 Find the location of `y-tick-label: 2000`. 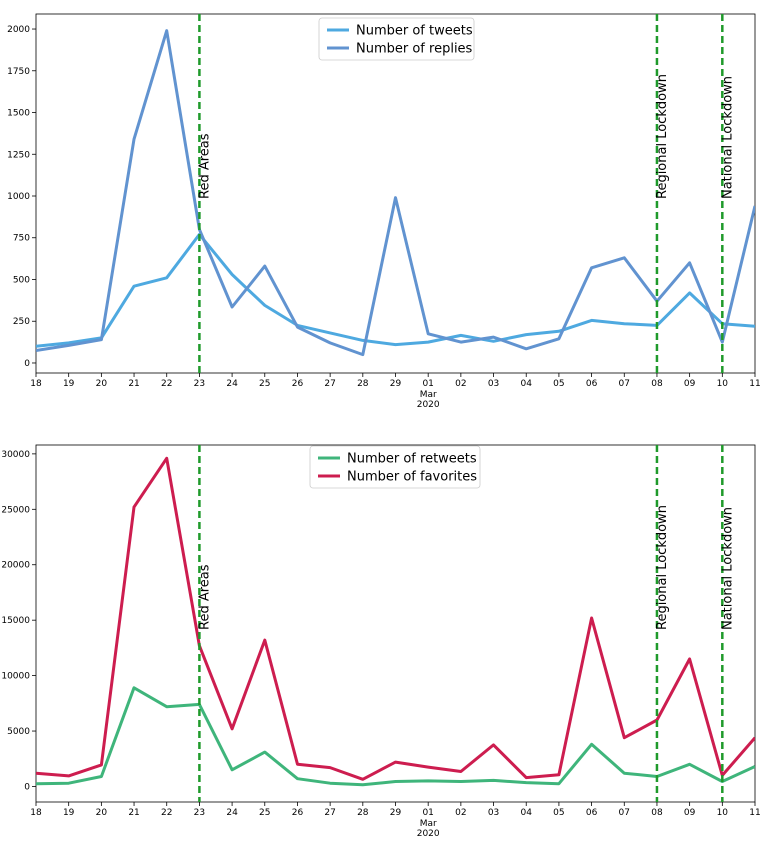

y-tick-label: 2000 is located at coordinates (18, 30).